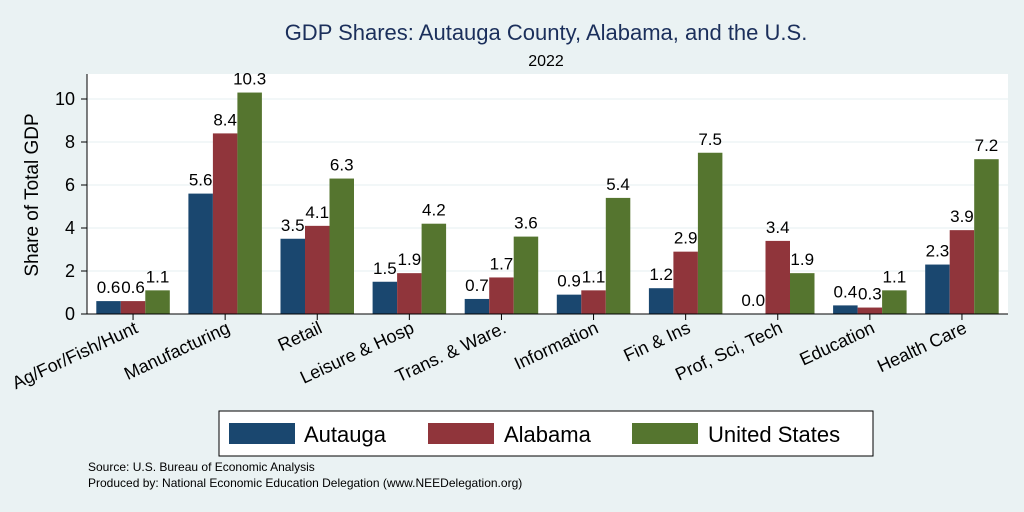 The width and height of the screenshot is (1024, 512). Describe the element at coordinates (686, 238) in the screenshot. I see `data-label: 2.9` at that location.